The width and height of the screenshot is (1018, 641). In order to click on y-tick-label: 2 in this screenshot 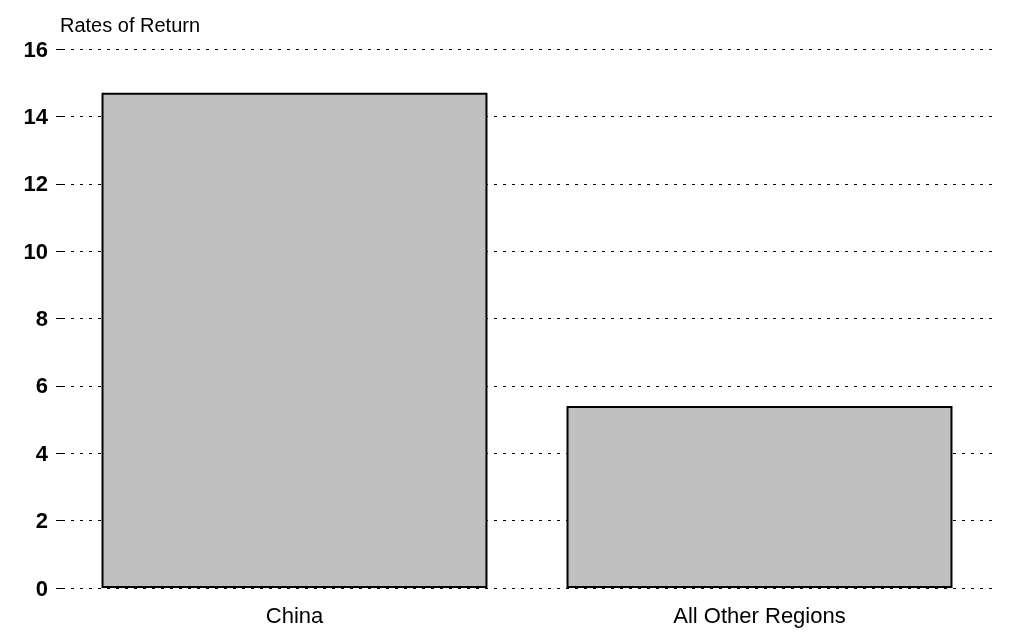, I will do `click(41, 521)`.